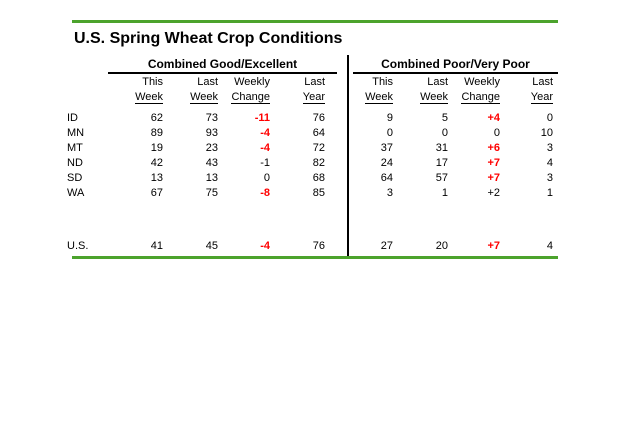  What do you see at coordinates (441, 178) in the screenshot?
I see `poor-last-week-value: 57` at bounding box center [441, 178].